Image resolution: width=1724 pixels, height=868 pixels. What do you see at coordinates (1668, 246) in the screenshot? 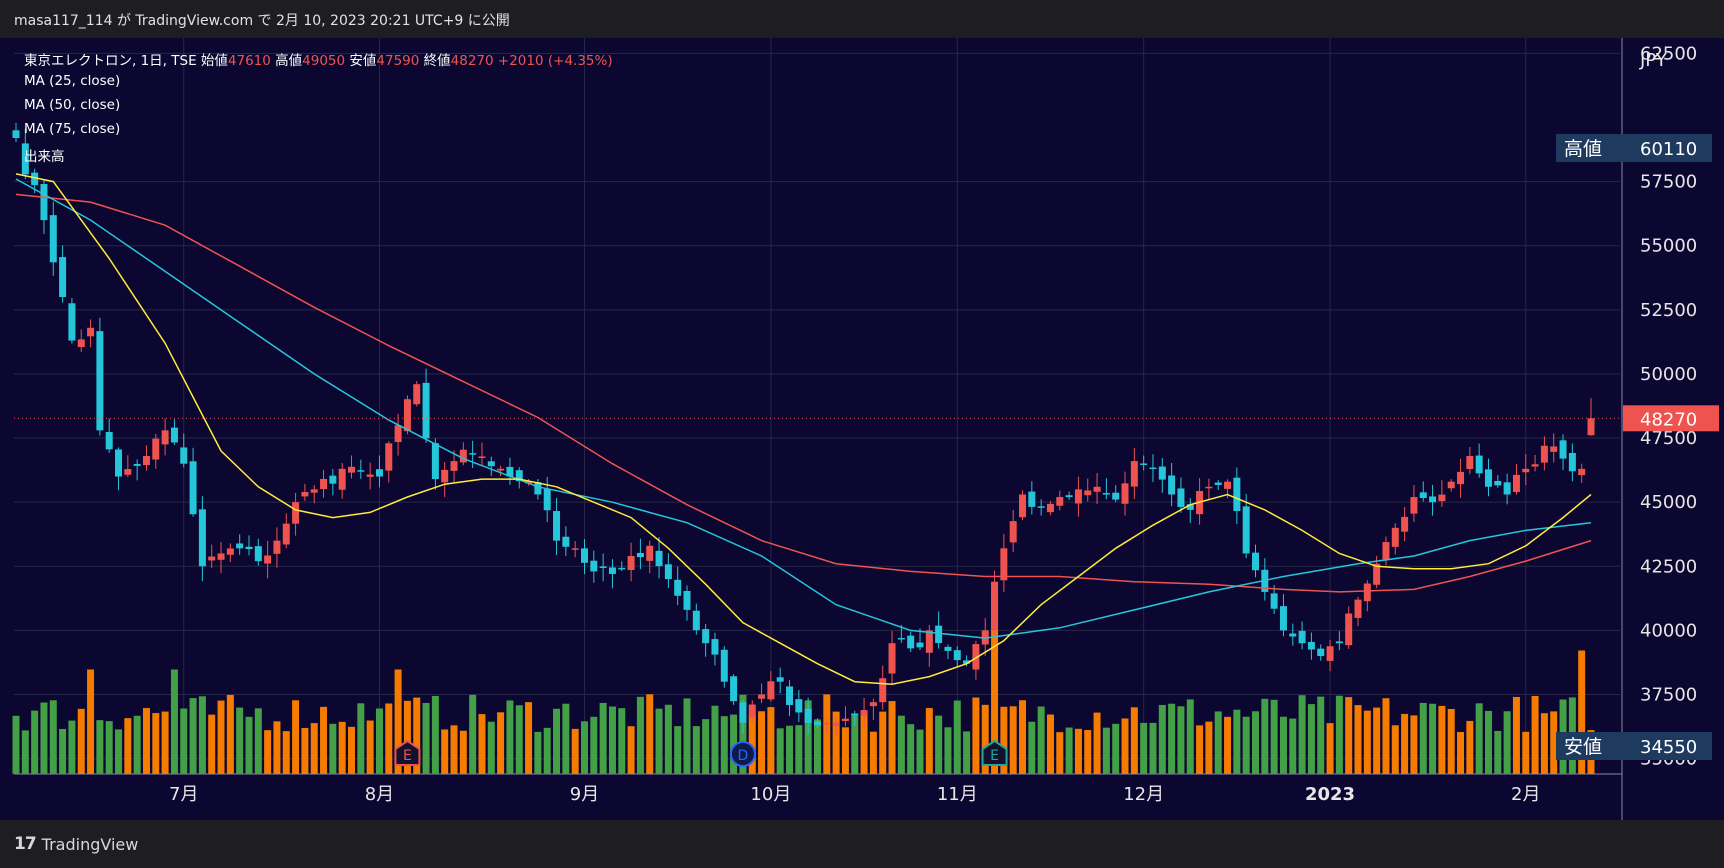
I see `y-tick-label: 55000` at bounding box center [1668, 246].